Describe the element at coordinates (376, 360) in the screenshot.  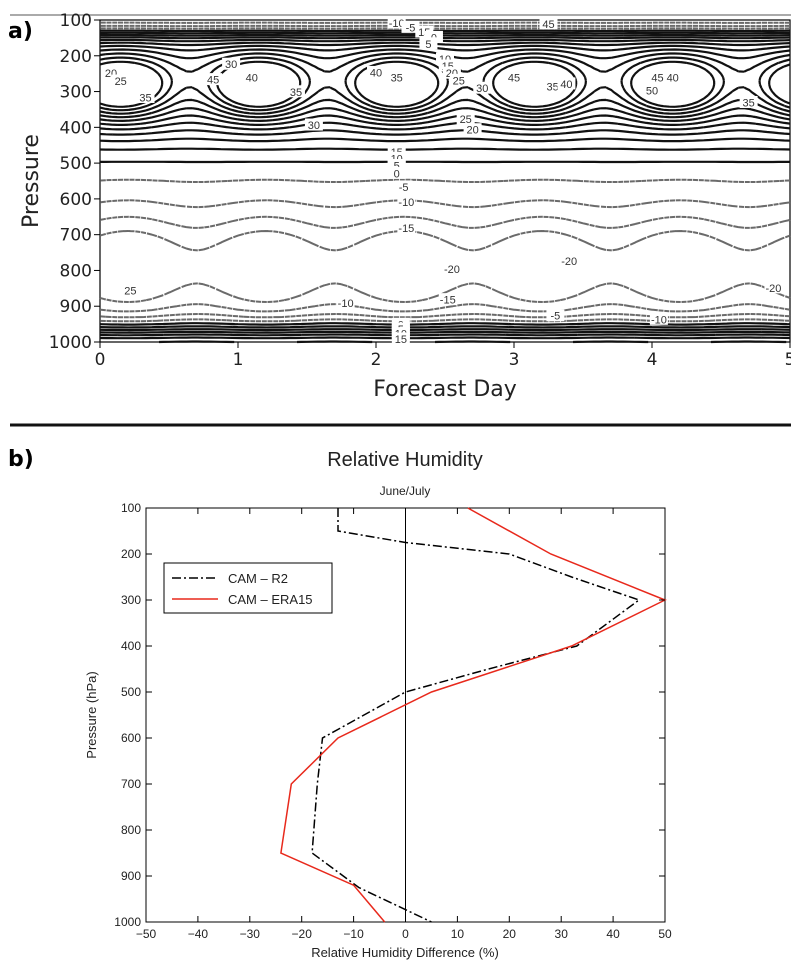
I see `x-tick-label: 2` at that location.